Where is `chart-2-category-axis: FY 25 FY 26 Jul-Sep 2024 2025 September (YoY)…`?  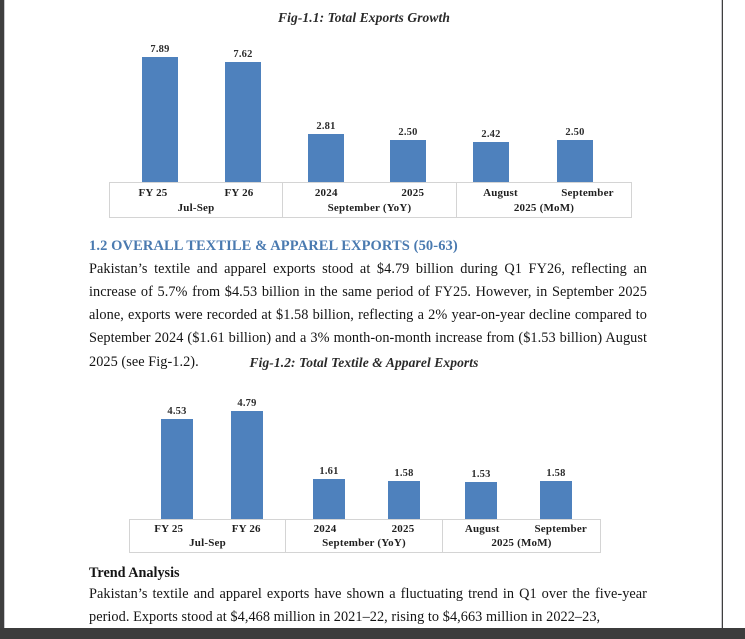
chart-2-category-axis: FY 25 FY 26 Jul-Sep 2024 2025 September (YoY)… is located at coordinates (365, 536).